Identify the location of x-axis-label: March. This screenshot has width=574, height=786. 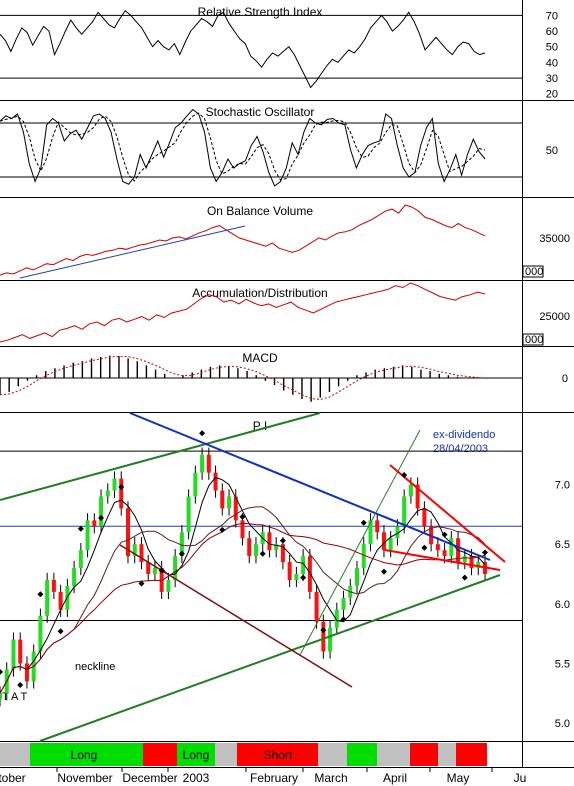
(330, 778).